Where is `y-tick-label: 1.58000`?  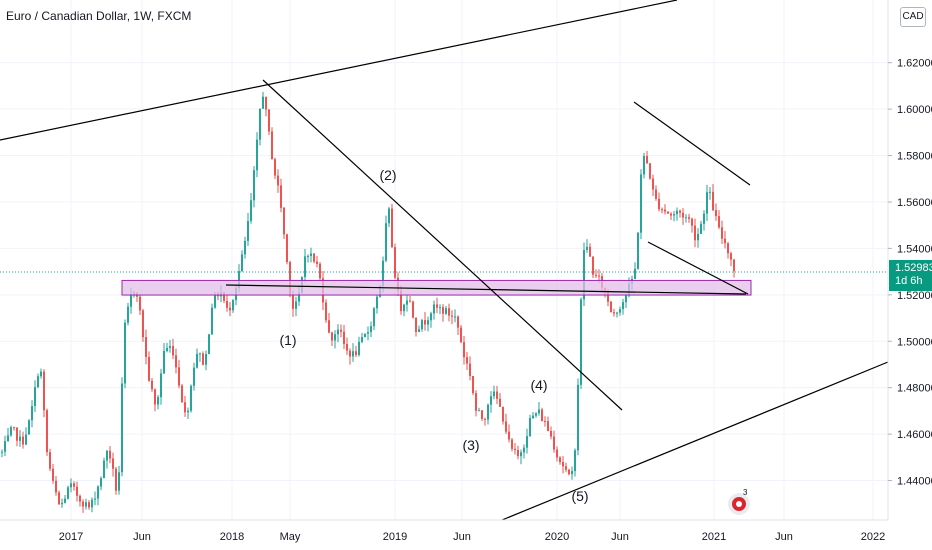
y-tick-label: 1.58000 is located at coordinates (914, 157).